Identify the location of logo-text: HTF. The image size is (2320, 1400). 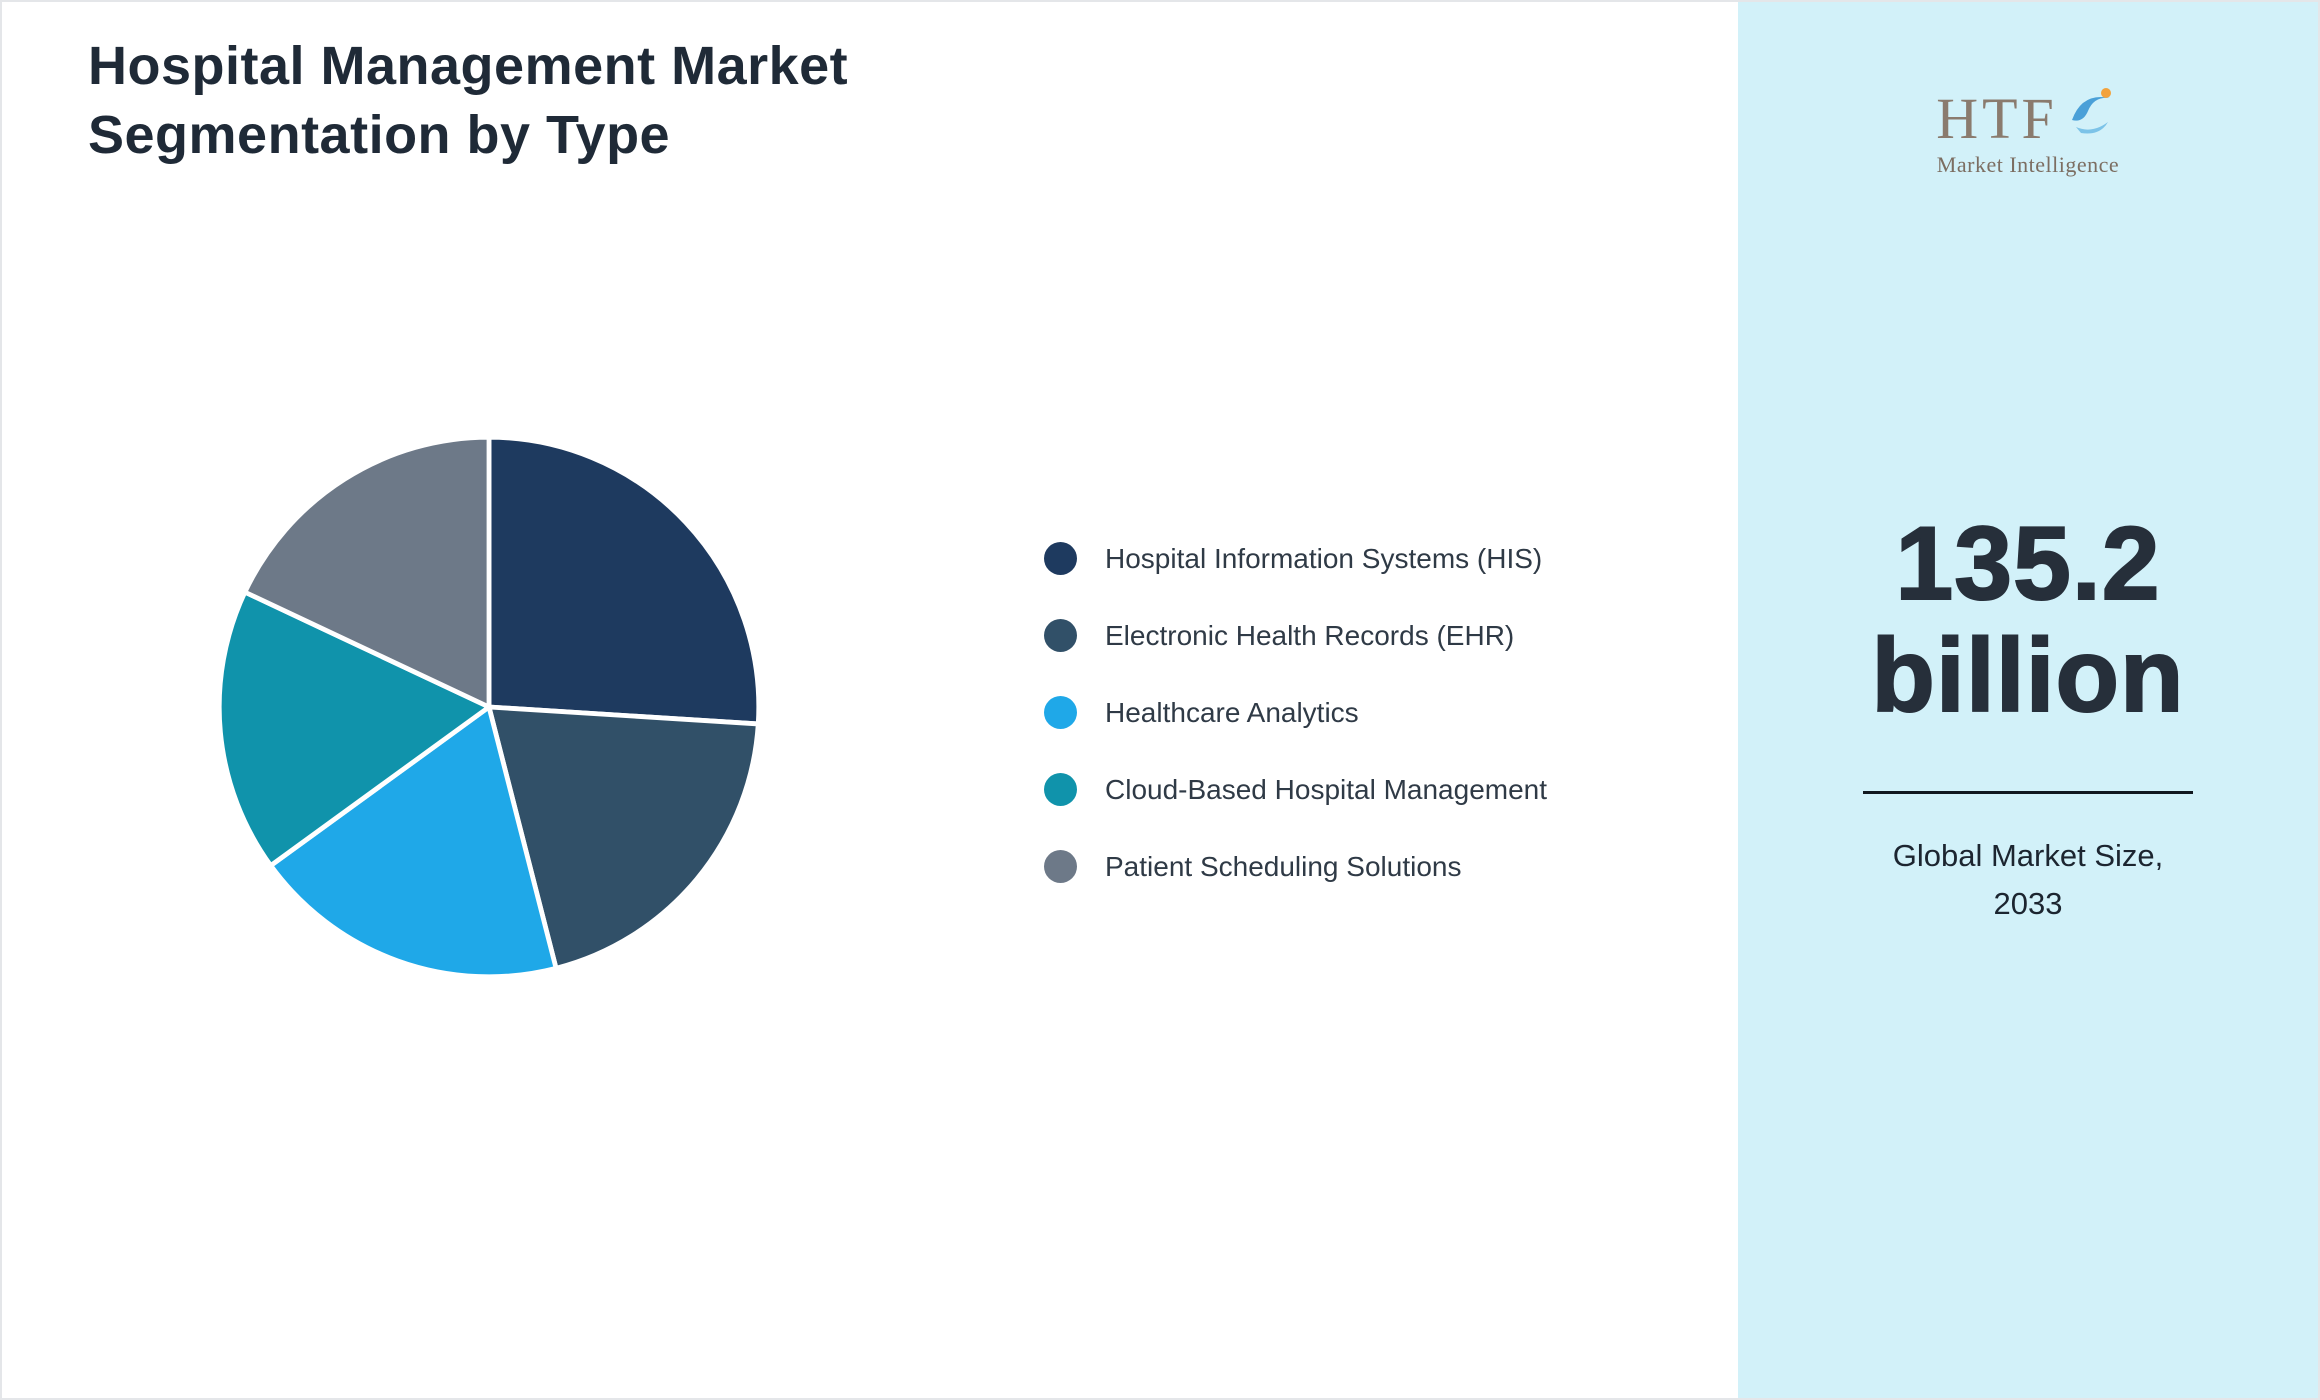
(1997, 118).